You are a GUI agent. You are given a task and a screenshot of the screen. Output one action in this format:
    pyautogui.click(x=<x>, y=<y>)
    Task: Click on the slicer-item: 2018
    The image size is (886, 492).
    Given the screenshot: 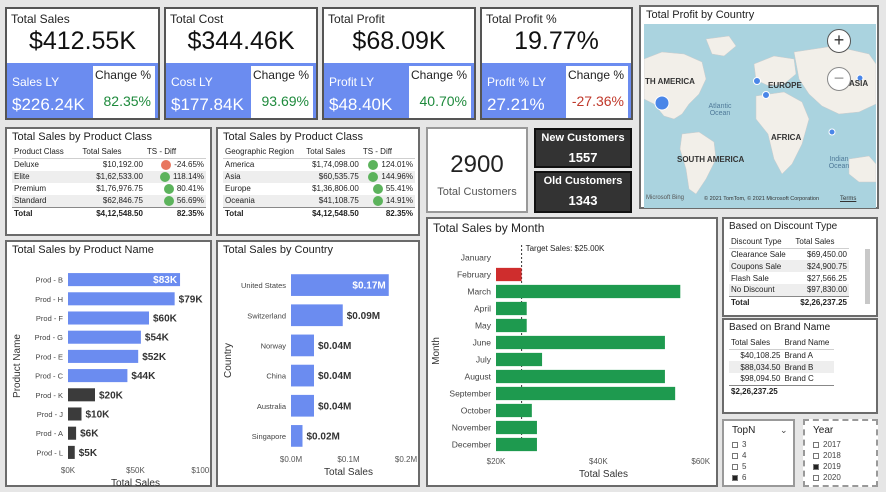 What is the action you would take?
    pyautogui.click(x=827, y=455)
    